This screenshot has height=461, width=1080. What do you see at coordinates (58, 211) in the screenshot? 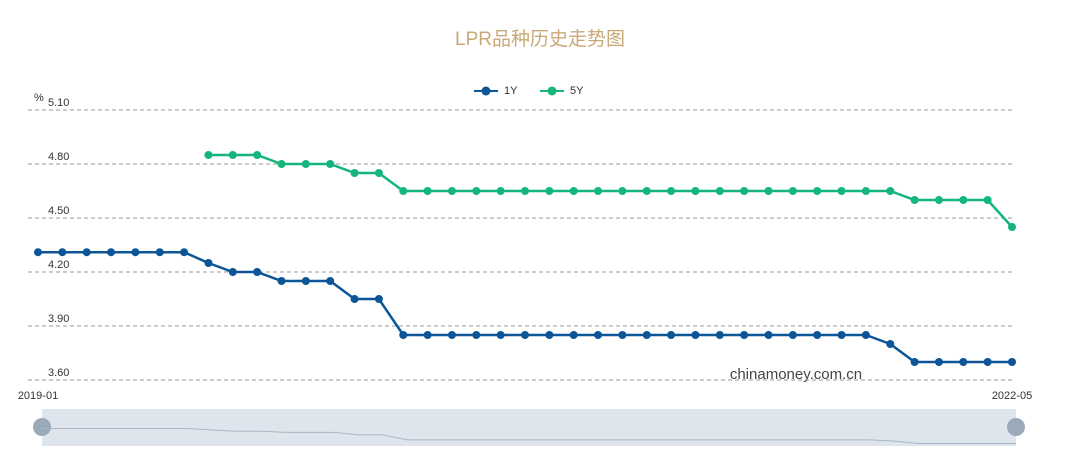
I see `y-tick-label: 4.50` at bounding box center [58, 211].